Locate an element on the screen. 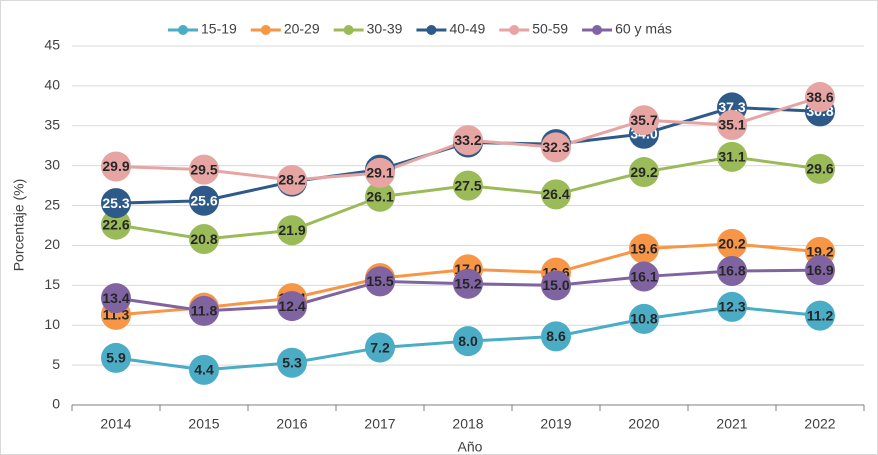 The image size is (878, 455). data-label: 15.2 is located at coordinates (467, 283).